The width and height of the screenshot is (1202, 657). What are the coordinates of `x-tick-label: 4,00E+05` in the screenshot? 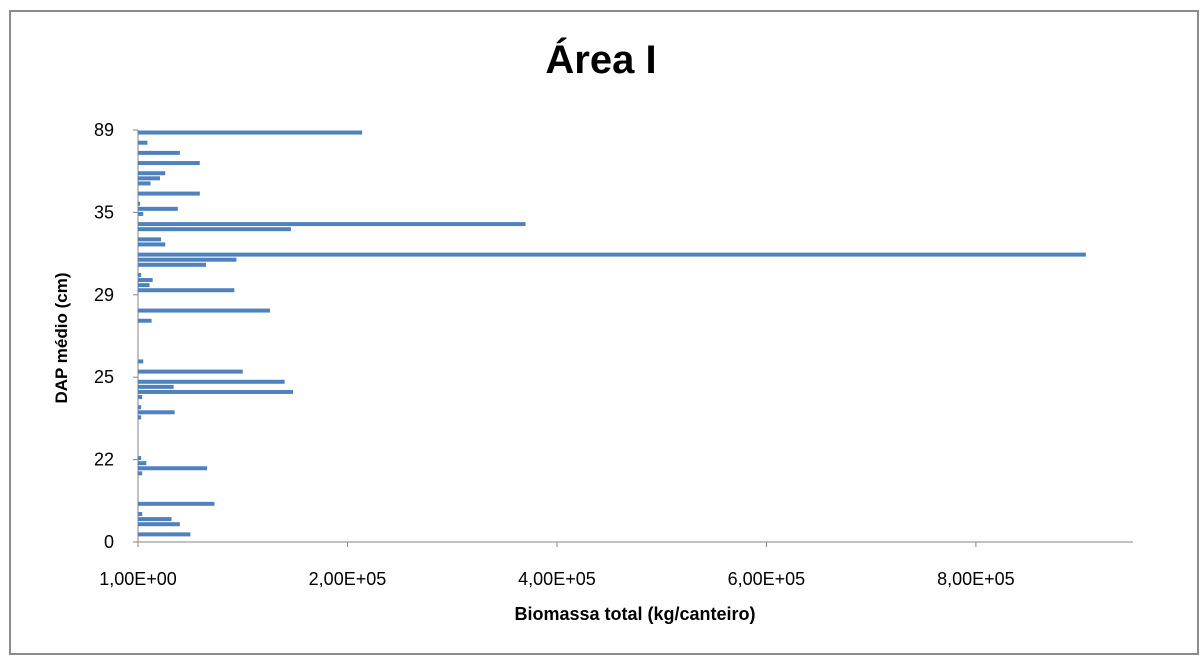 It's located at (557, 579).